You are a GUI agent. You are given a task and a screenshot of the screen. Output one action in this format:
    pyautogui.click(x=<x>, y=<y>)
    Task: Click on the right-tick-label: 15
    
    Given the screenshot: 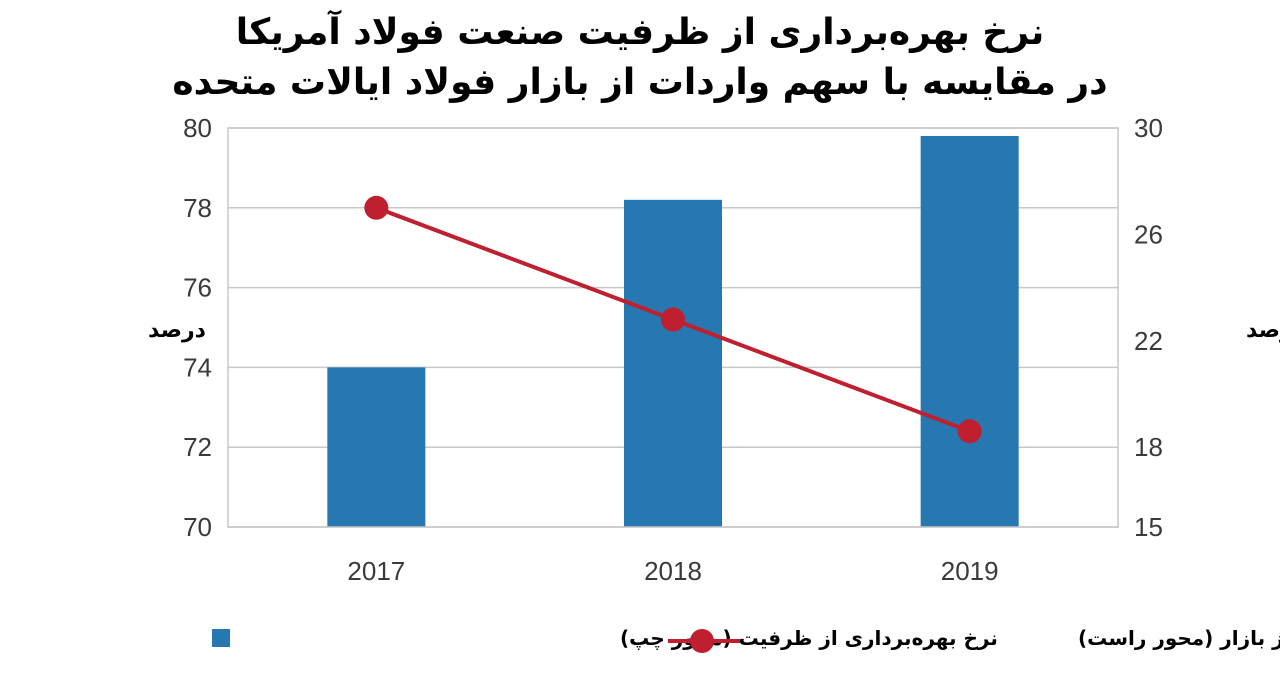 What is the action you would take?
    pyautogui.click(x=1148, y=527)
    